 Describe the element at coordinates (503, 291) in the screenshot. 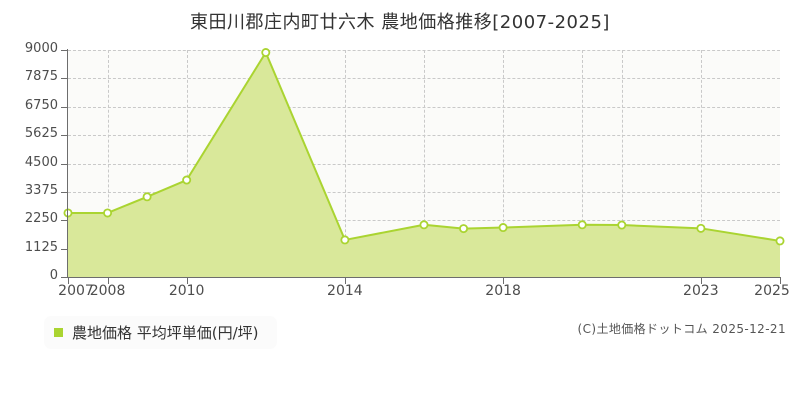

I see `x-axis-label: 2018` at that location.